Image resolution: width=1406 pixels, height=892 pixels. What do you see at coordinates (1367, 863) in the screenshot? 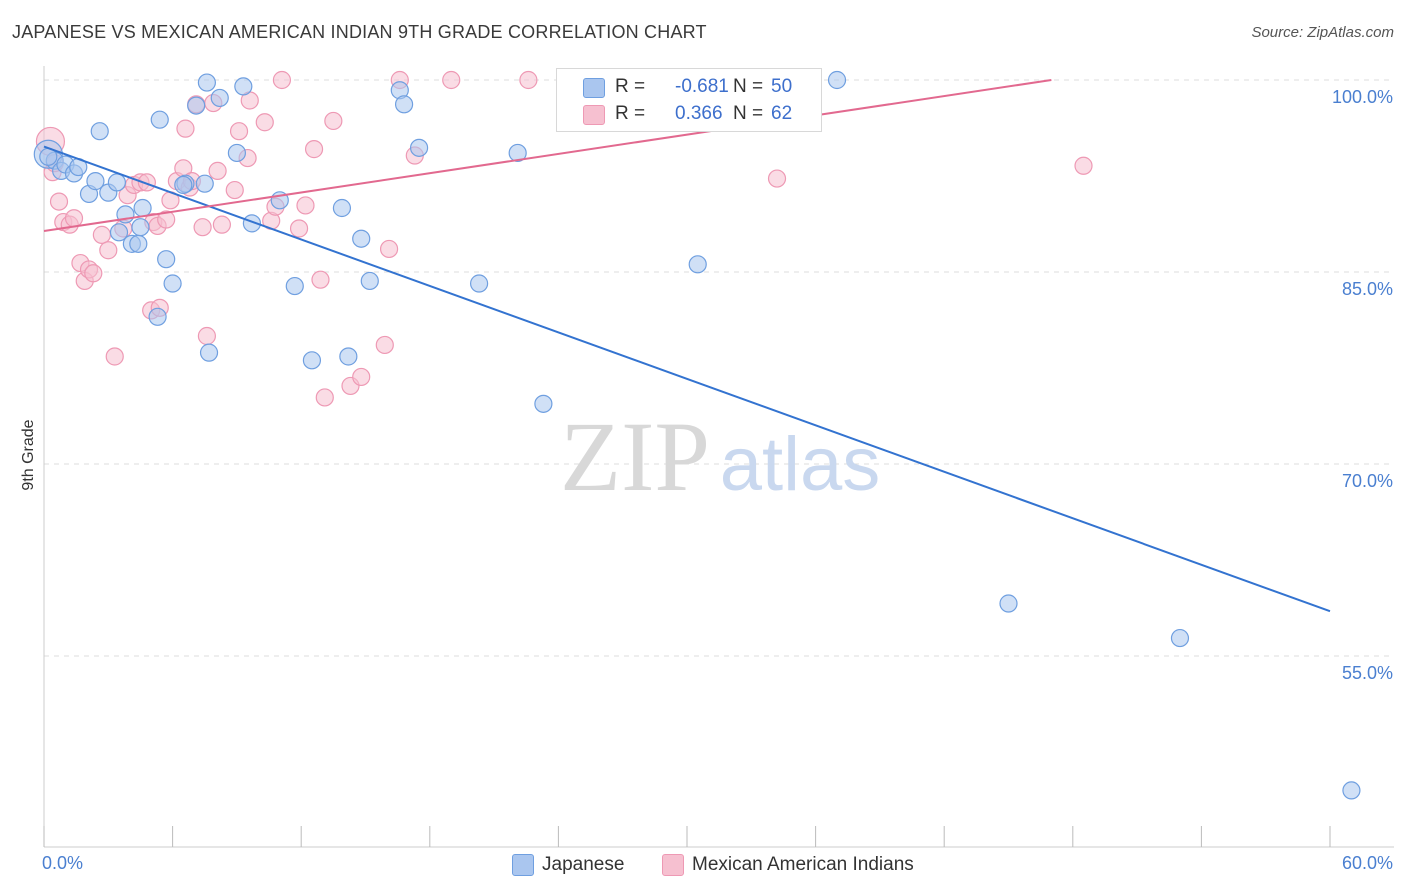
I see `x-tick-label: 60.0%` at bounding box center [1367, 863].